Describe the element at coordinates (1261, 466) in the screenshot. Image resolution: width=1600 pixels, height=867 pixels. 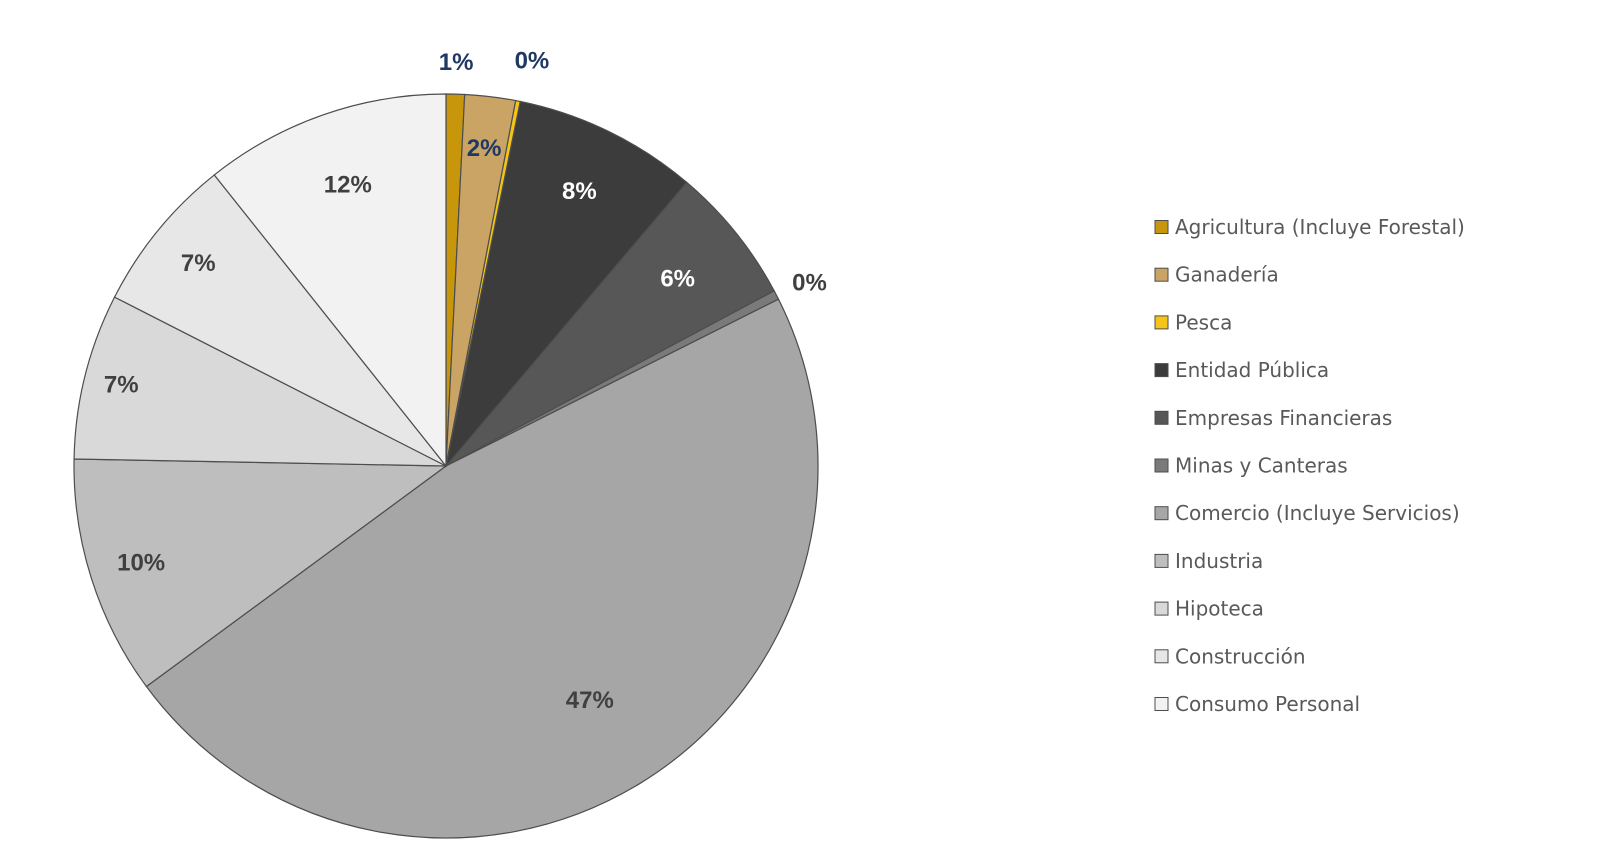
I see `legend-label: Minas y Canteras` at that location.